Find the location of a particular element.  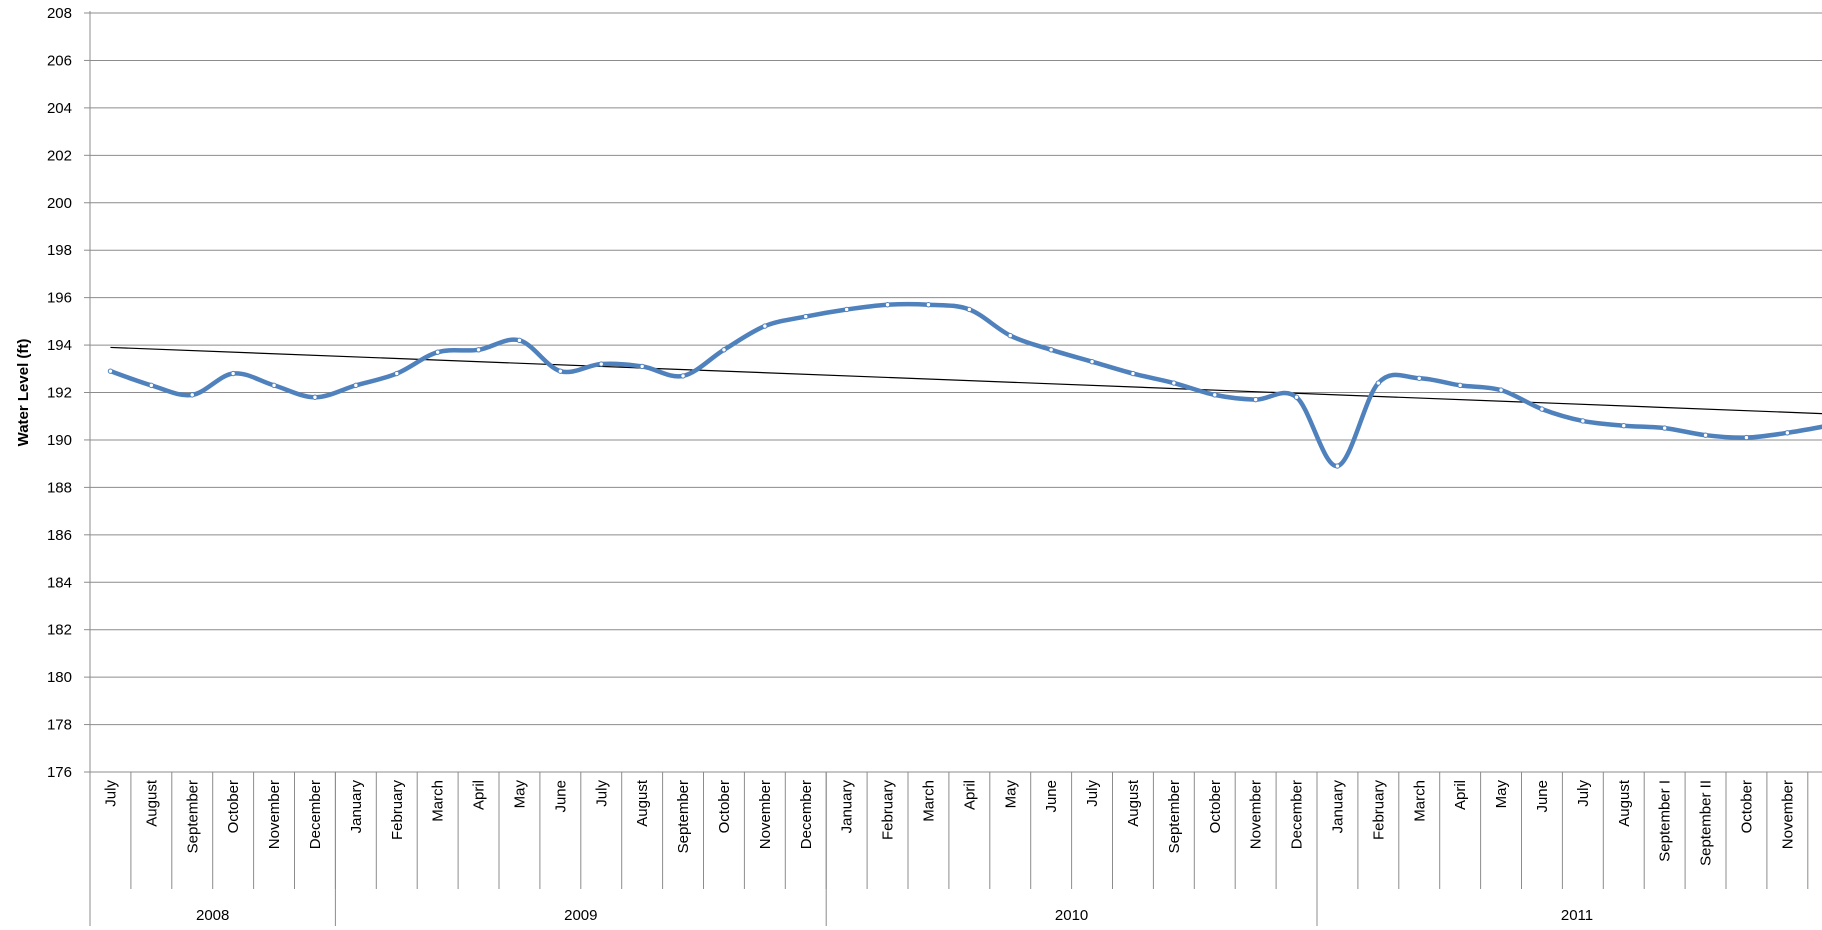

y-tick-label: 178 is located at coordinates (59, 725).